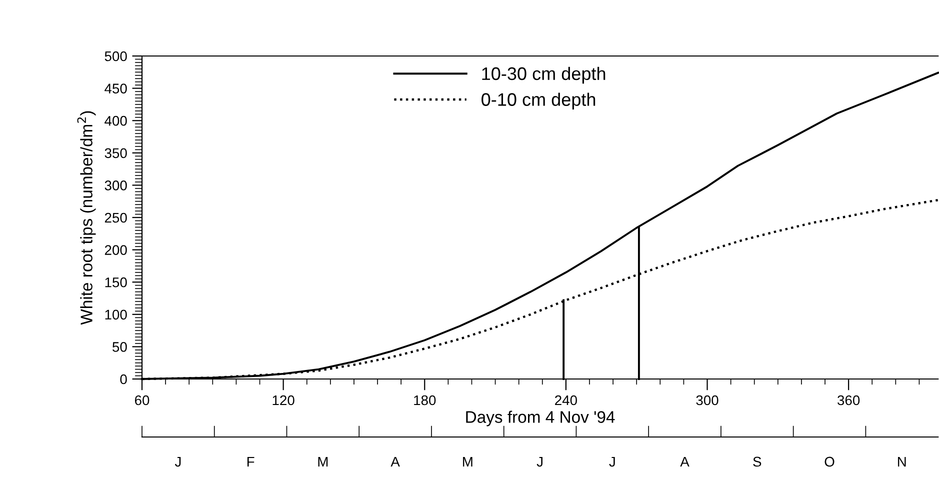 This screenshot has width=939, height=486. What do you see at coordinates (123, 379) in the screenshot?
I see `y-tick-label: 0` at bounding box center [123, 379].